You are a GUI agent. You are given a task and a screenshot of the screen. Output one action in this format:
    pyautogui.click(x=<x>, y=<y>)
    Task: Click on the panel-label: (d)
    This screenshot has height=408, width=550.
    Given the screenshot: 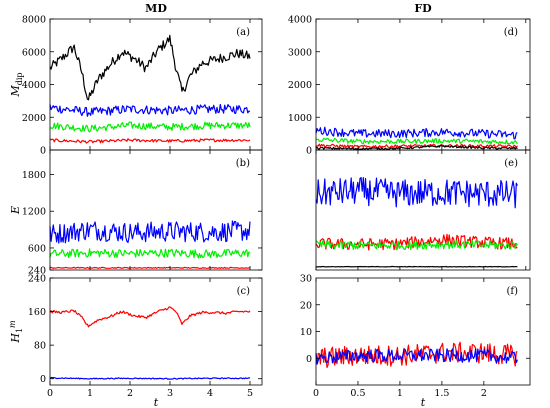 What is the action you would take?
    pyautogui.click(x=511, y=32)
    